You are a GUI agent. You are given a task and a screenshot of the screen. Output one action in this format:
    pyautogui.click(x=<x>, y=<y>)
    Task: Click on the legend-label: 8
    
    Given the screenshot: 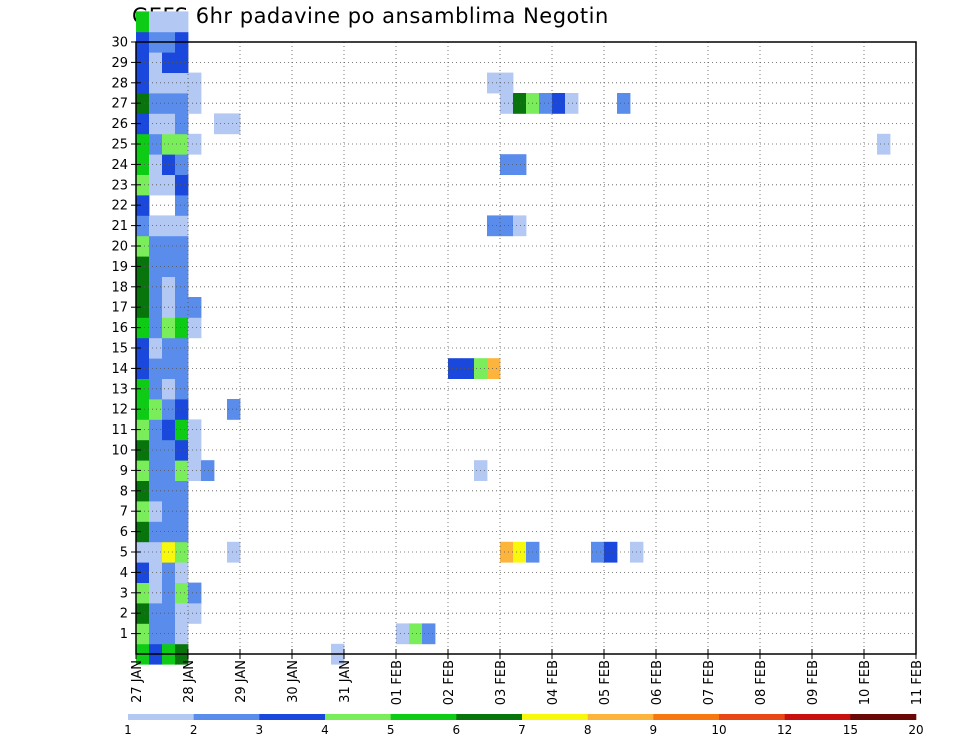 What is the action you would take?
    pyautogui.click(x=588, y=730)
    